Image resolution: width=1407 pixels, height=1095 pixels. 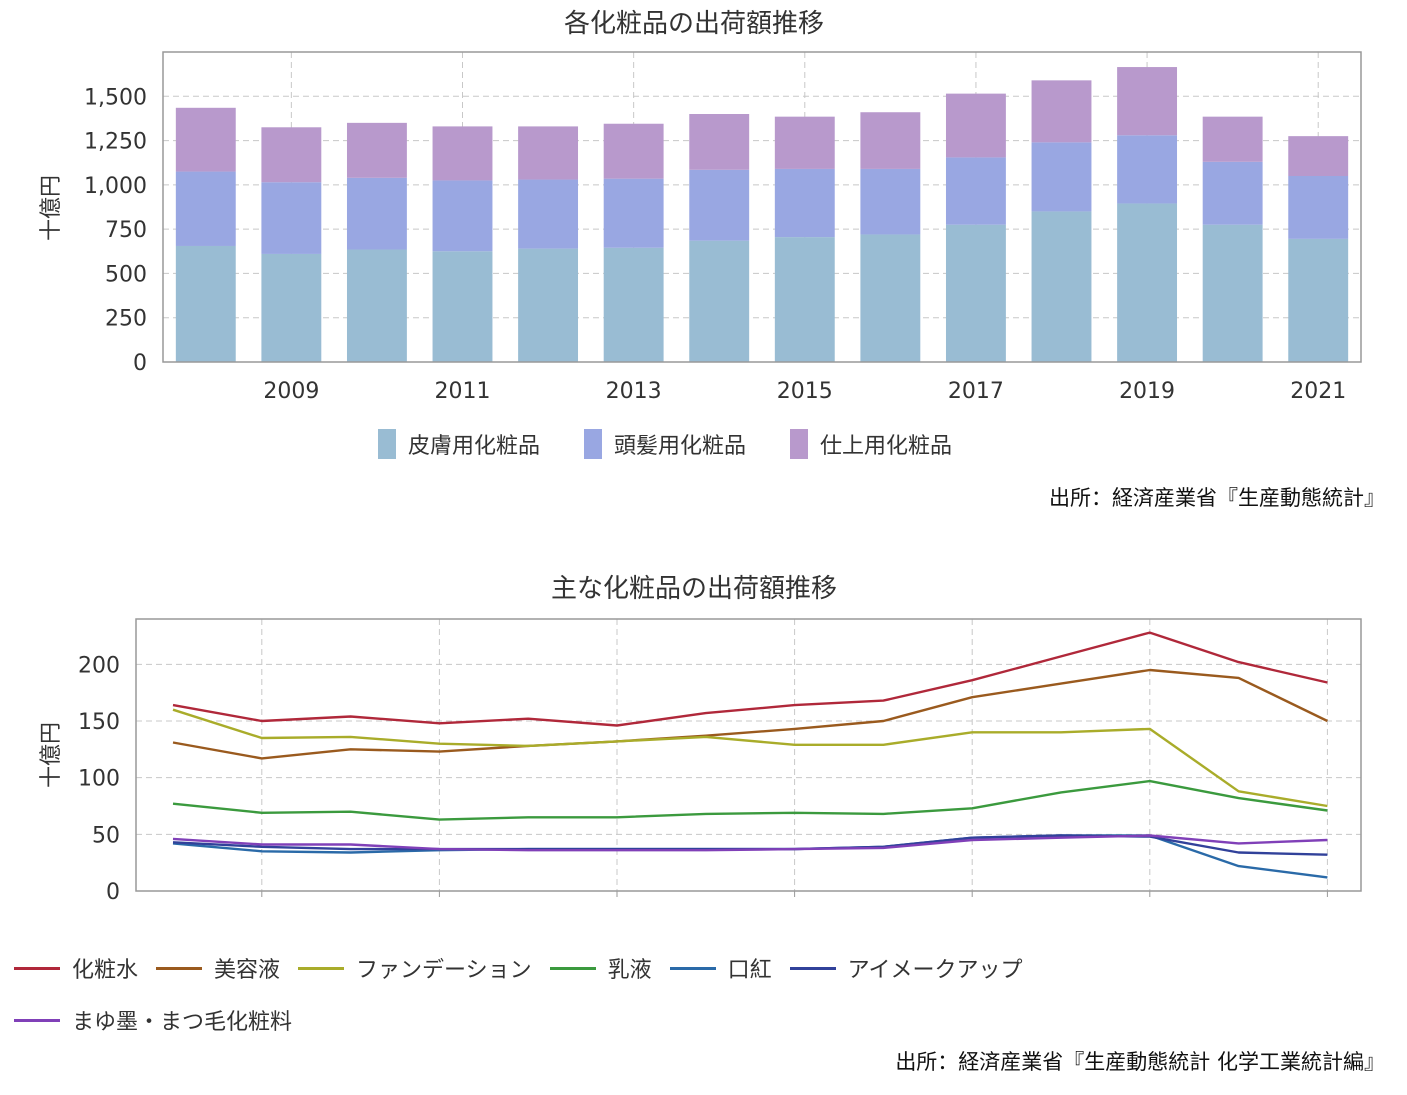 I want to click on bar-x-tick-label: 2021, so click(x=1318, y=391).